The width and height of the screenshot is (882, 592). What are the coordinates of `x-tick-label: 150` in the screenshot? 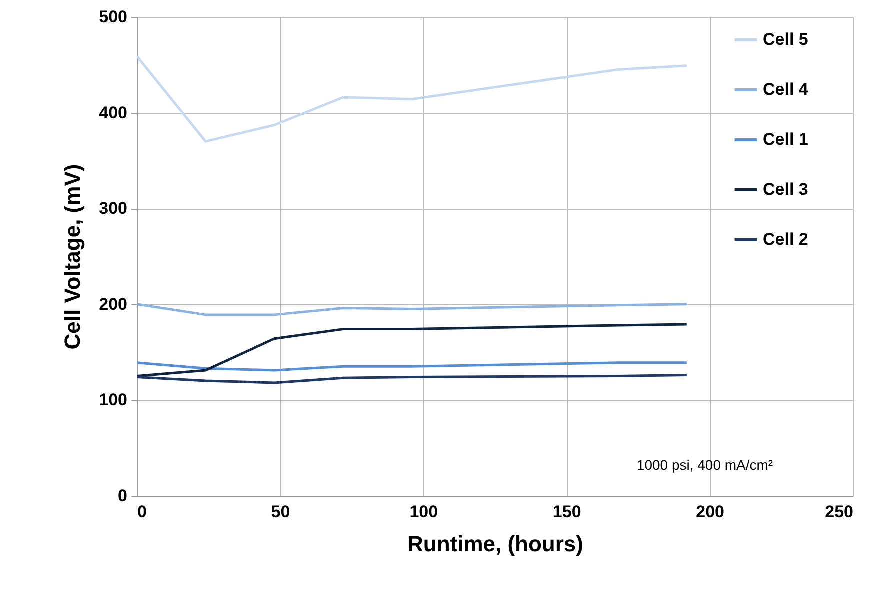 It's located at (567, 512).